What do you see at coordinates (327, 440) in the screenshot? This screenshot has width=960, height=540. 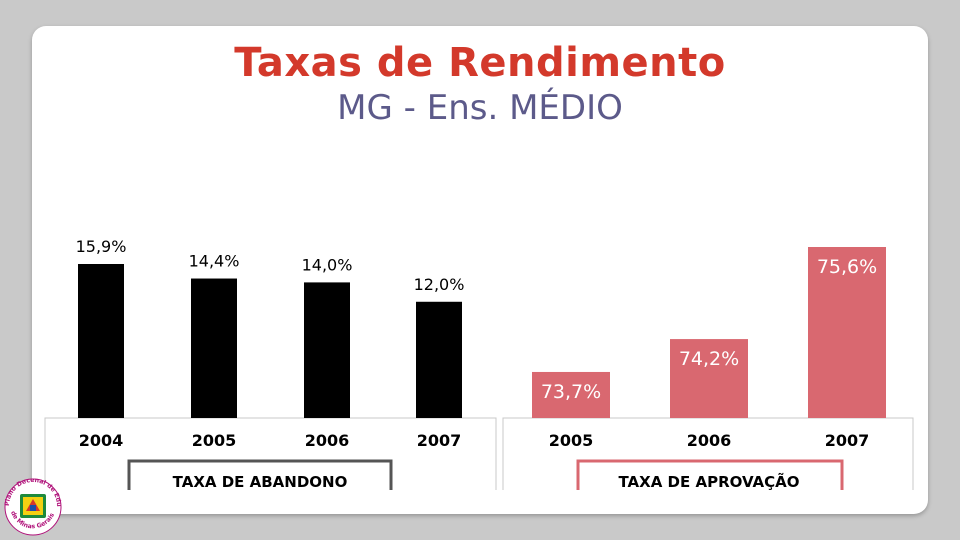 I see `abandono-tick-label-2006: 2006` at bounding box center [327, 440].